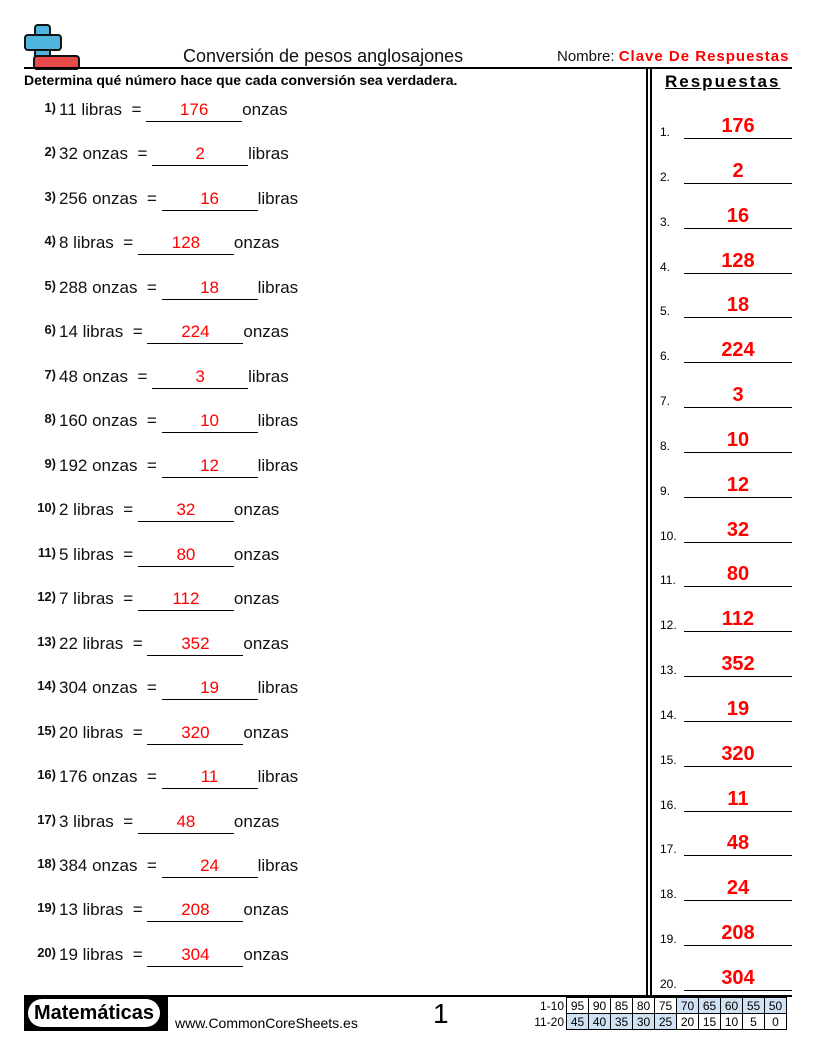 This screenshot has width=816, height=1056. Describe the element at coordinates (50, 241) in the screenshot. I see `problem-number: 4)` at that location.